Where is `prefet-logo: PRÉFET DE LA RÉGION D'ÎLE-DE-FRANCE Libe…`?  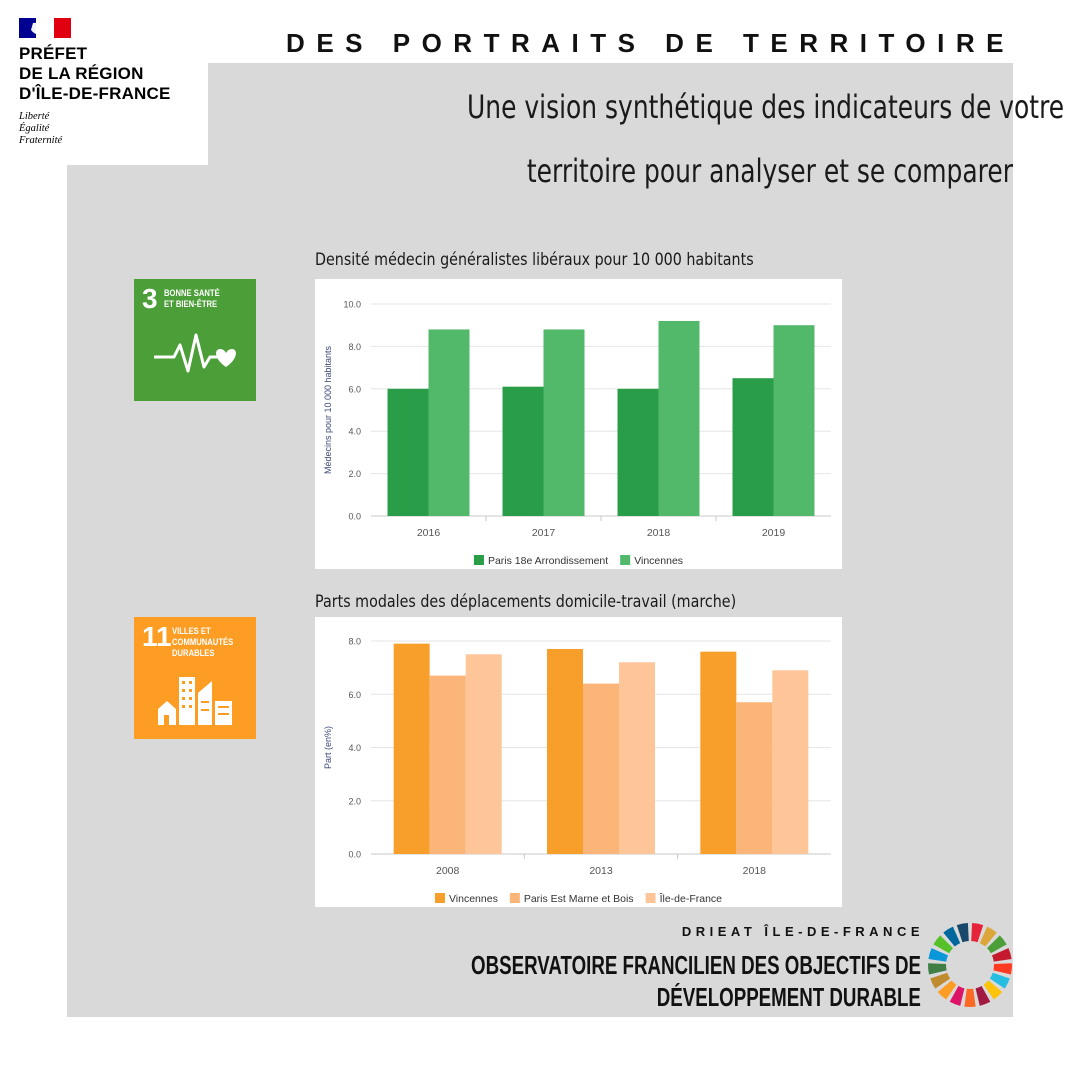 prefet-logo: PRÉFET DE LA RÉGION D'ÎLE-DE-FRANCE Libe… is located at coordinates (104, 82).